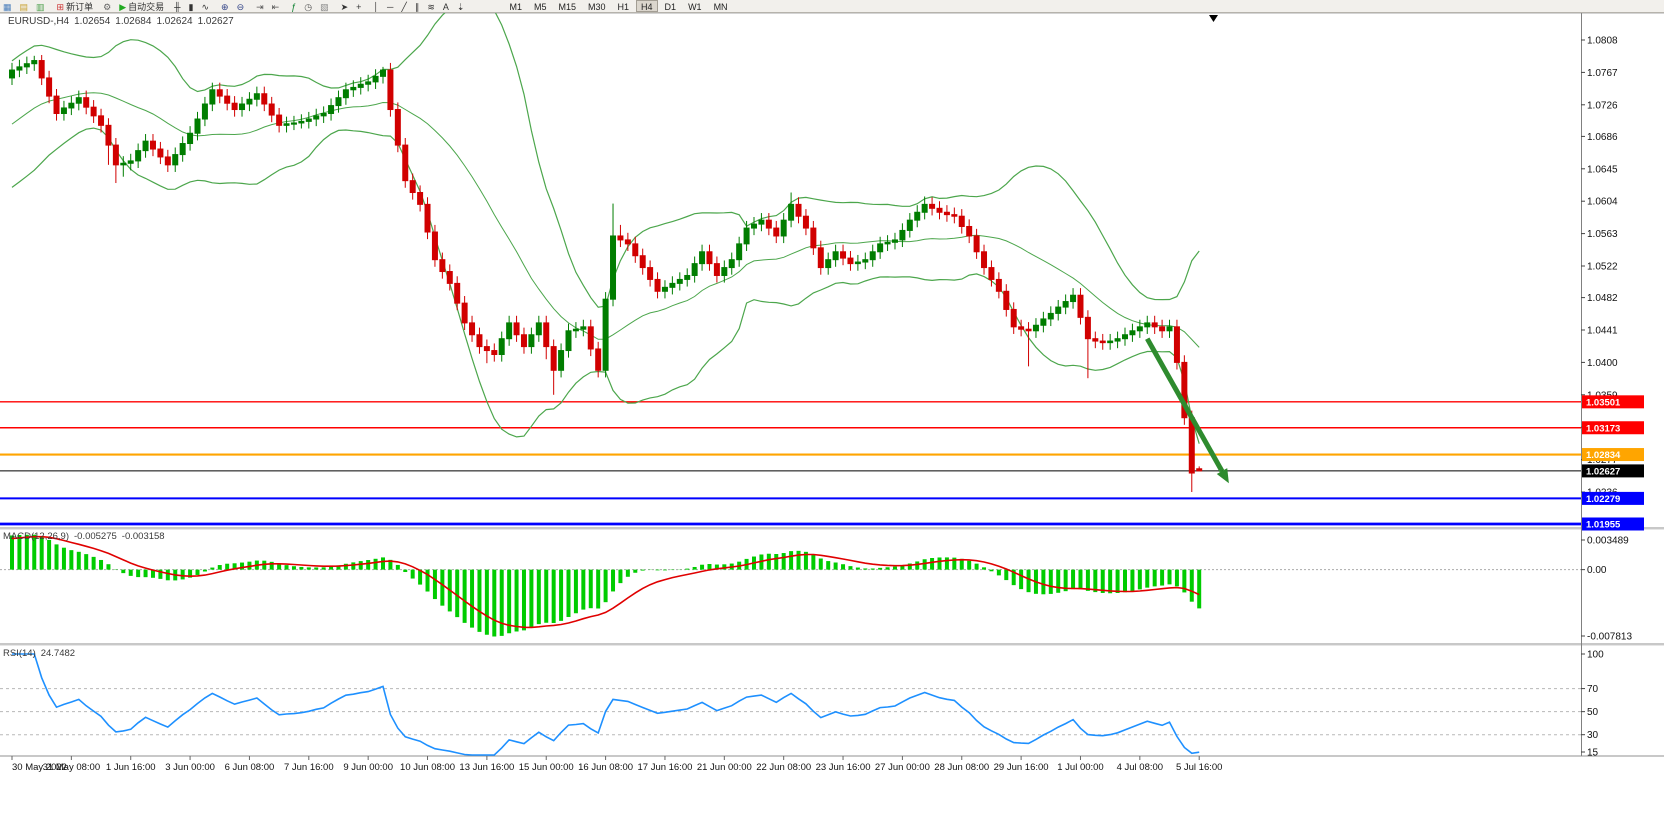 The image size is (1664, 824). I want to click on svg-text: 1.03501, so click(1603, 402).